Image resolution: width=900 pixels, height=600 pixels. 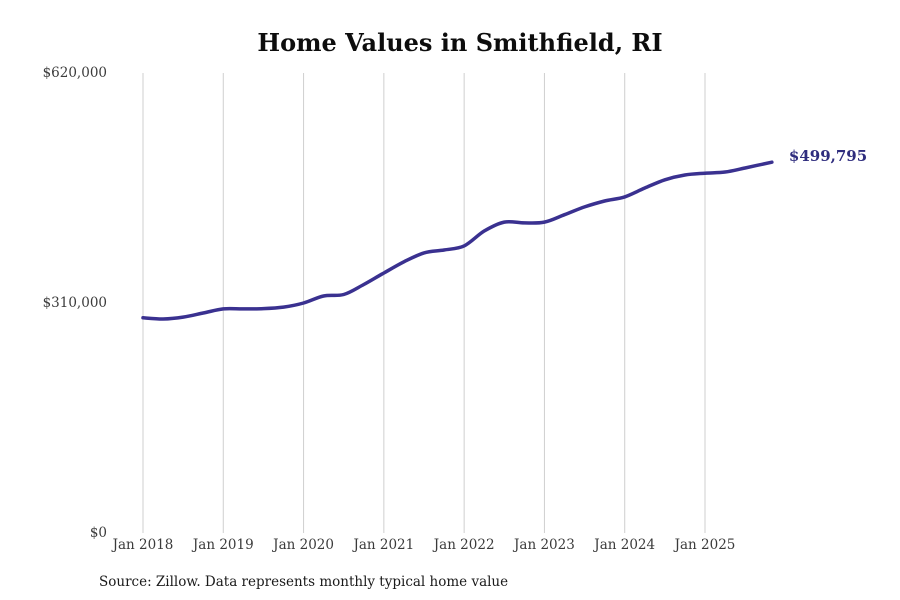 I want to click on x-axis-tick-label: Jan 2022, so click(x=464, y=545).